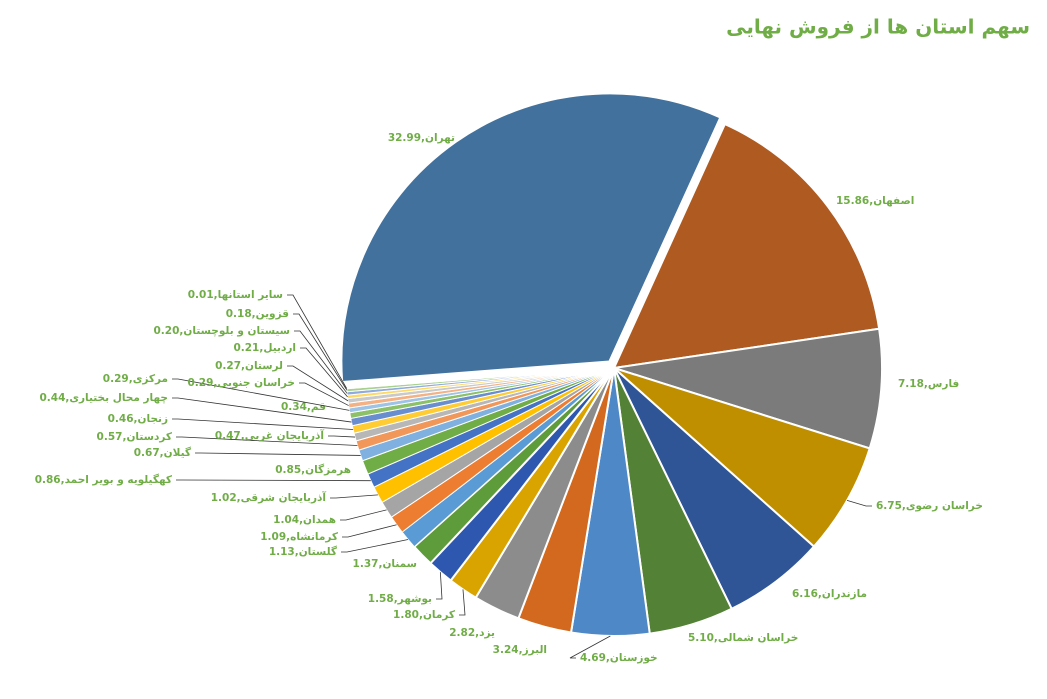  What do you see at coordinates (875, 201) in the screenshot?
I see `data-label: اصفهان,15.86` at bounding box center [875, 201].